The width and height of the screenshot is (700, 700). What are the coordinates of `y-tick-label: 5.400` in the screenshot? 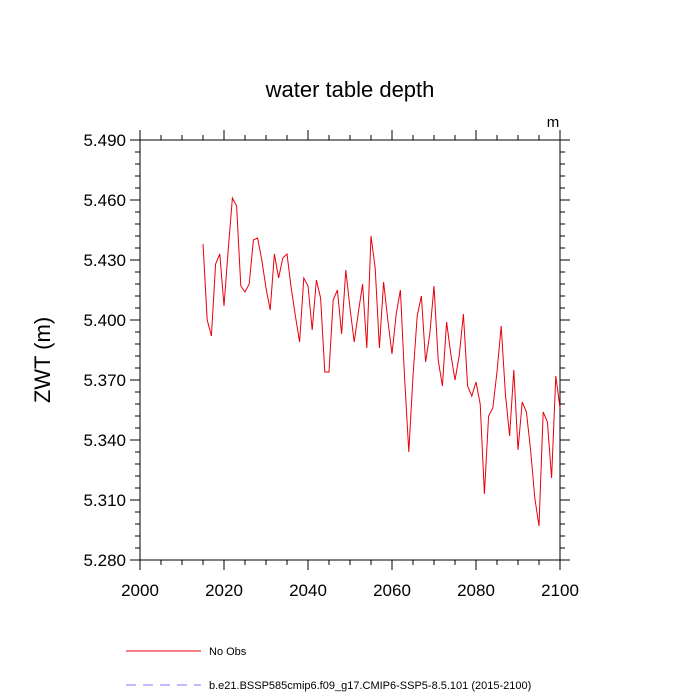 It's located at (104, 320).